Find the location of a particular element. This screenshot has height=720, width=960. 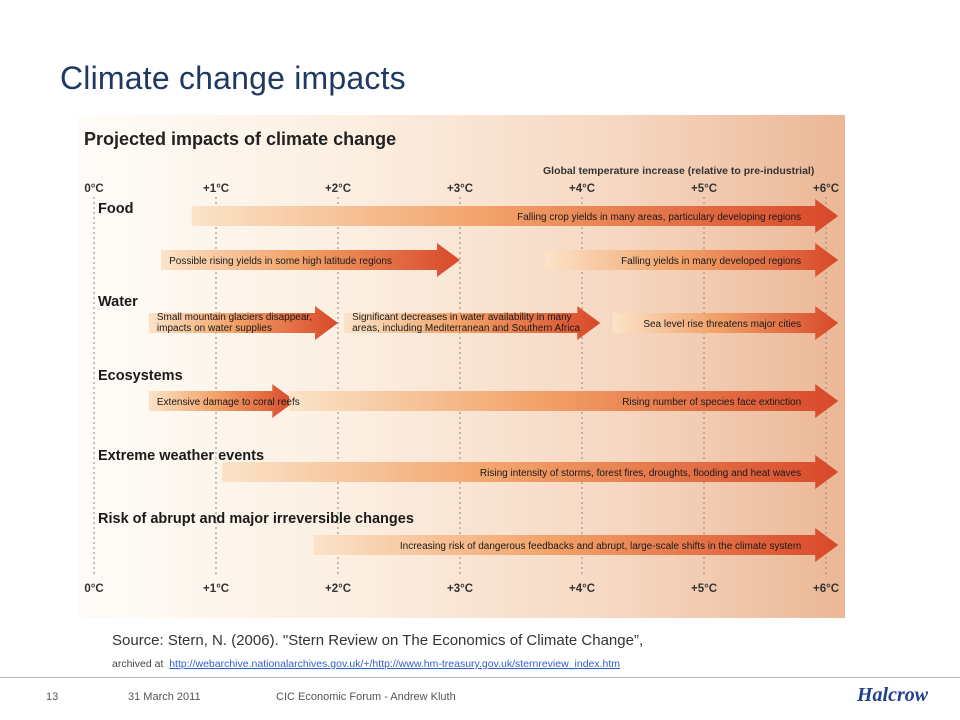

tick-top-5: +5°C is located at coordinates (704, 189).